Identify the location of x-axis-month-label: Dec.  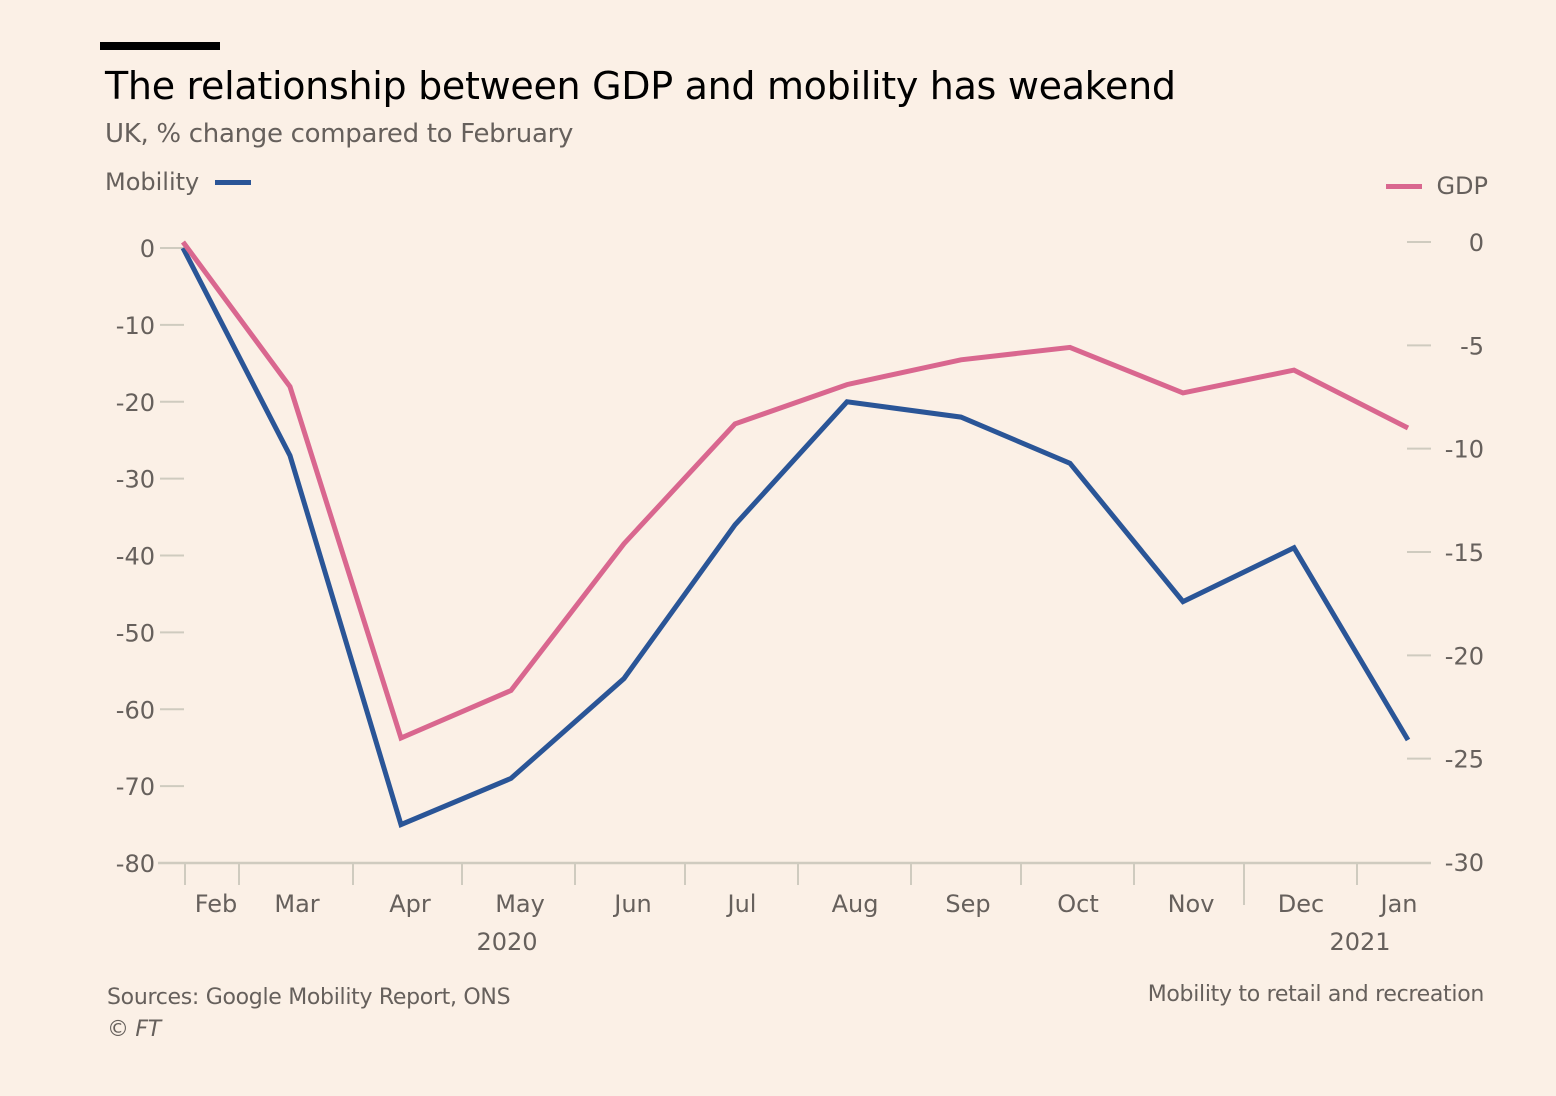
(1301, 904).